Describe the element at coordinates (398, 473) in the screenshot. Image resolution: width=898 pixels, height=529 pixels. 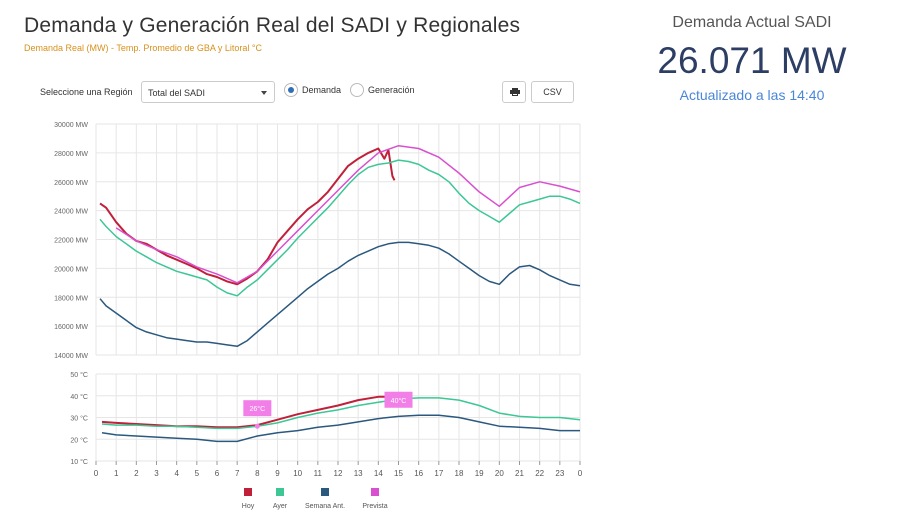
I see `x-tick: 15` at that location.